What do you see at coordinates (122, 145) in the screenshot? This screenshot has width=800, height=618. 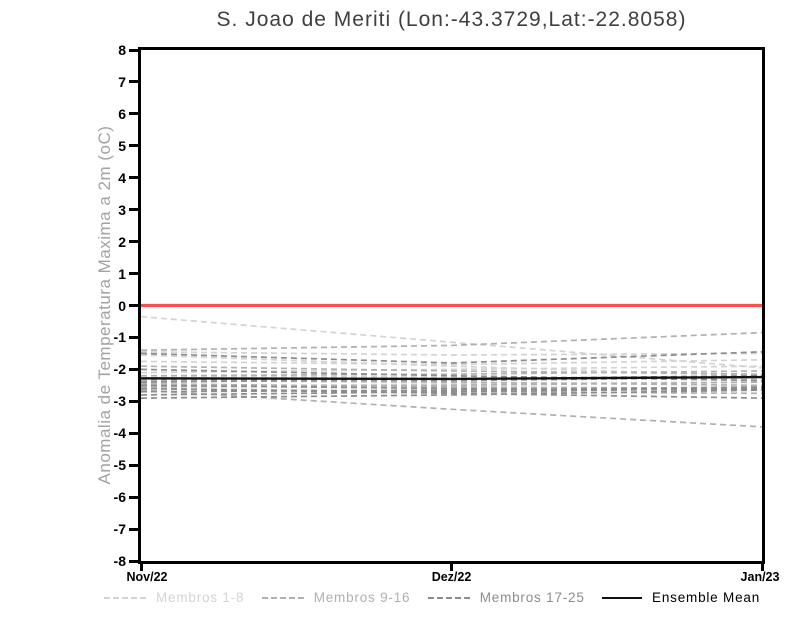 I see `y-tick-label: 5` at bounding box center [122, 145].